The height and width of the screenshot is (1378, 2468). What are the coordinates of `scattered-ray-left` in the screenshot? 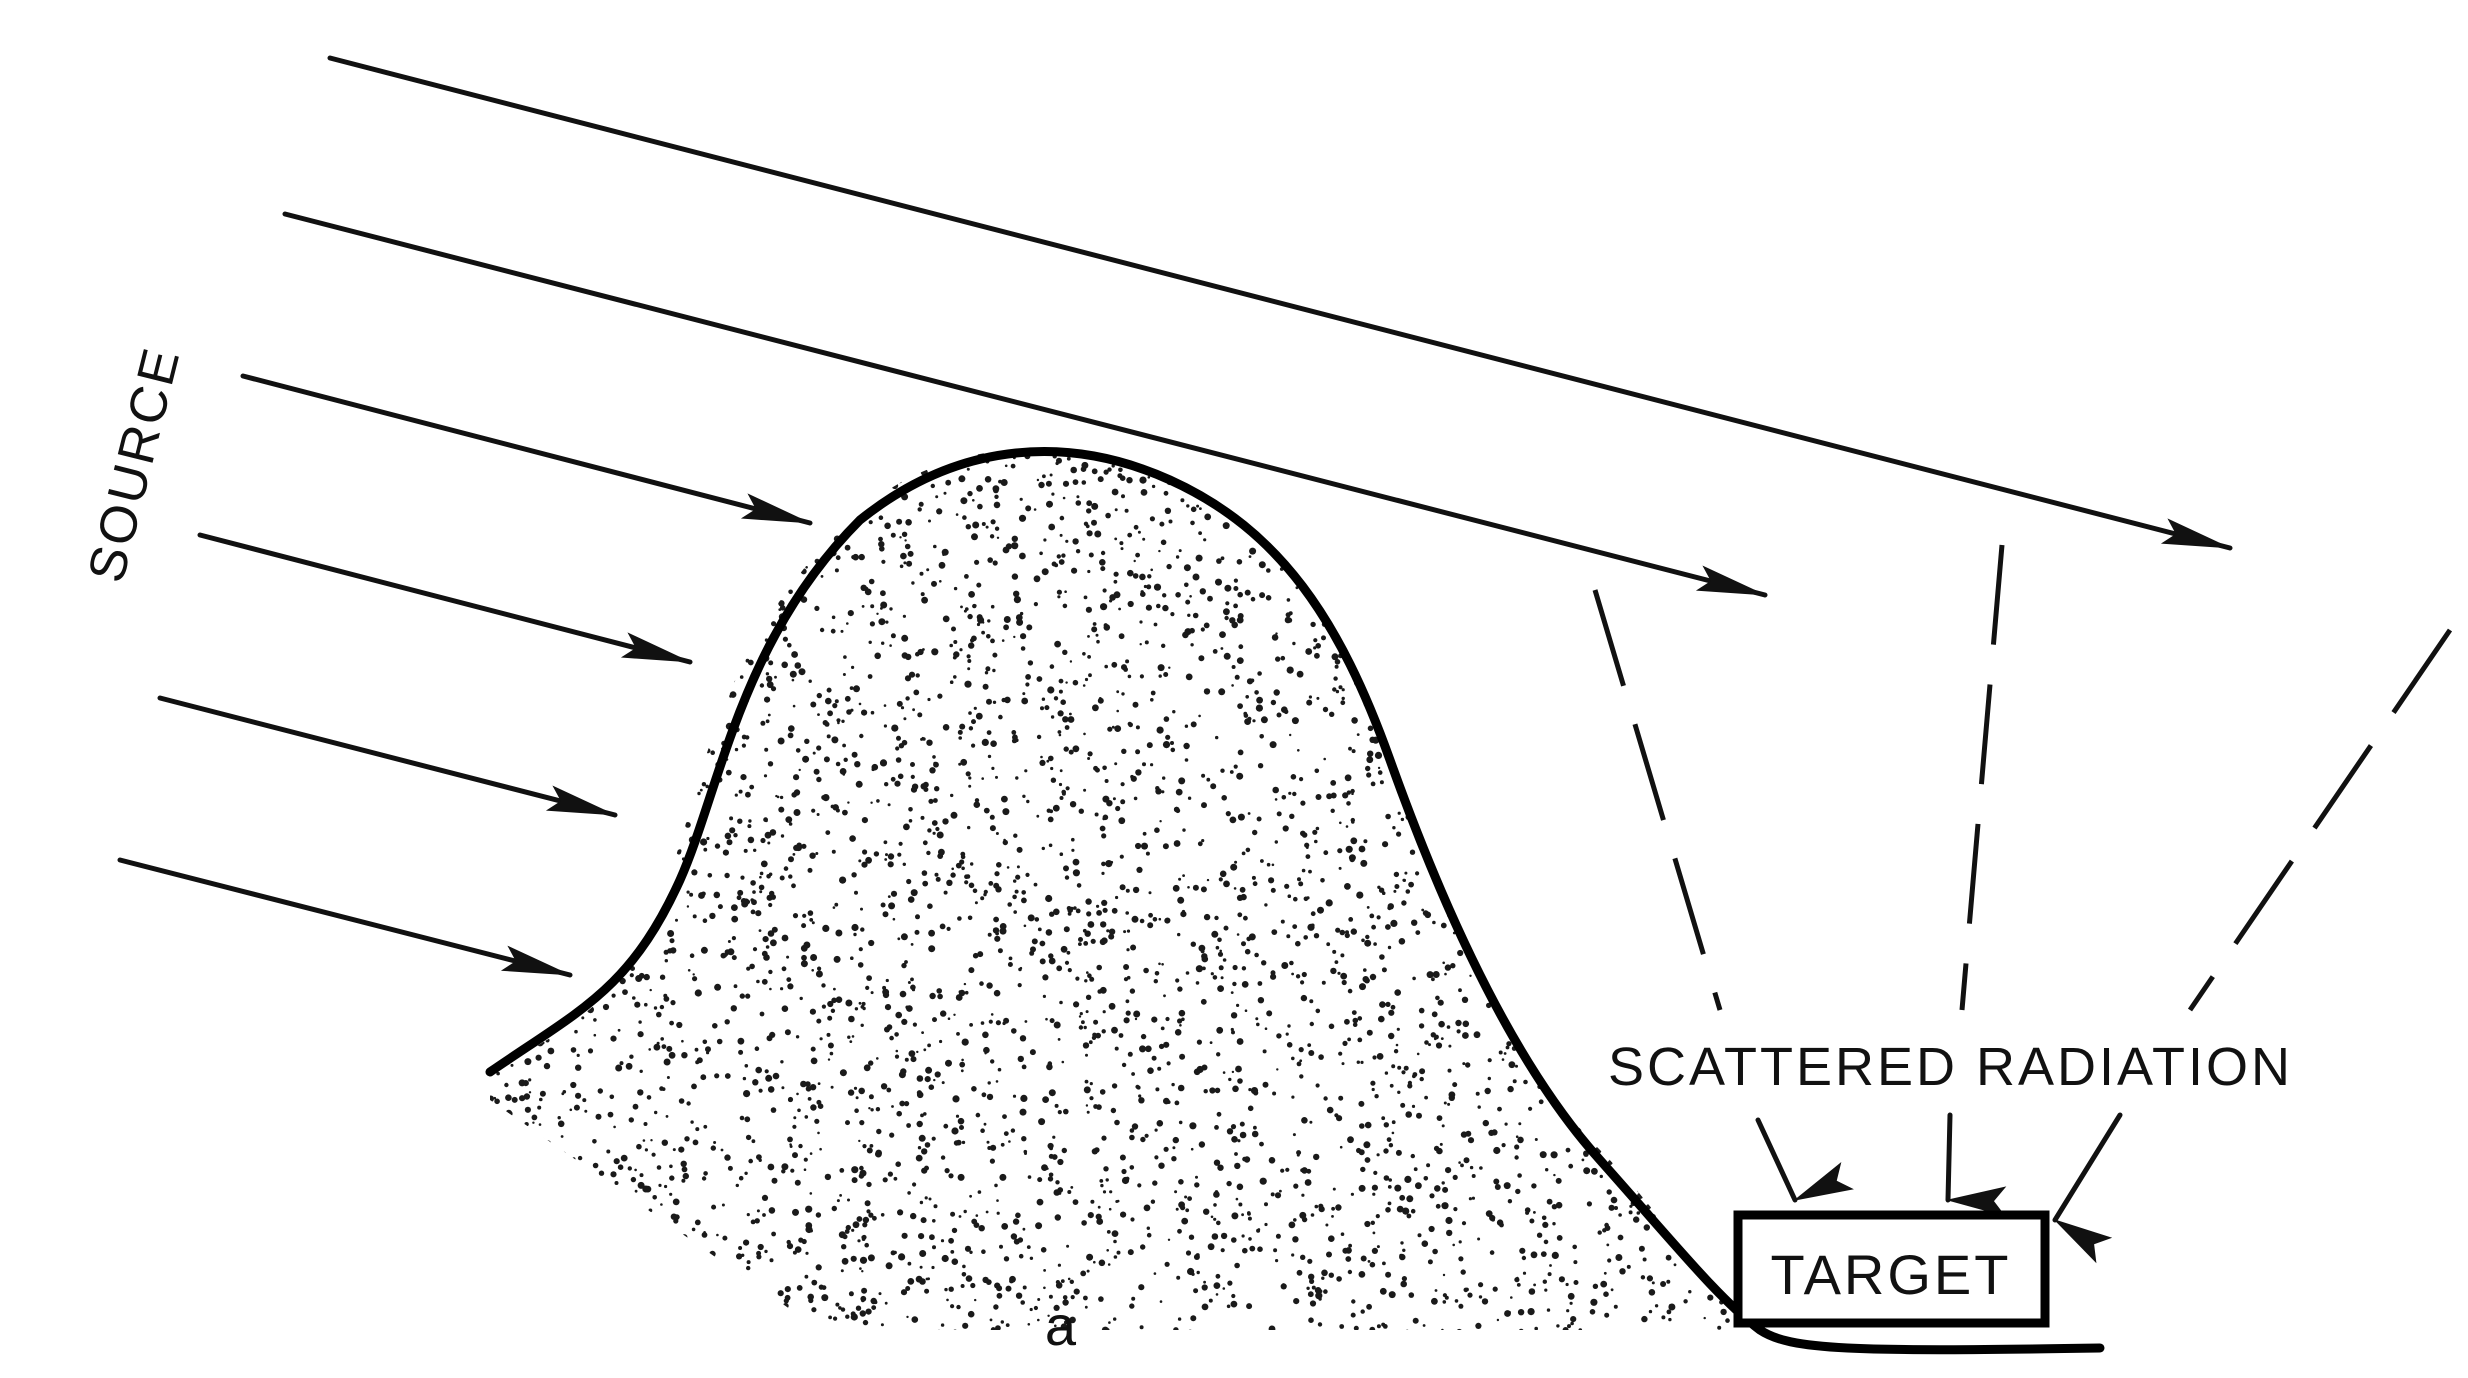 It's located at (1657, 800).